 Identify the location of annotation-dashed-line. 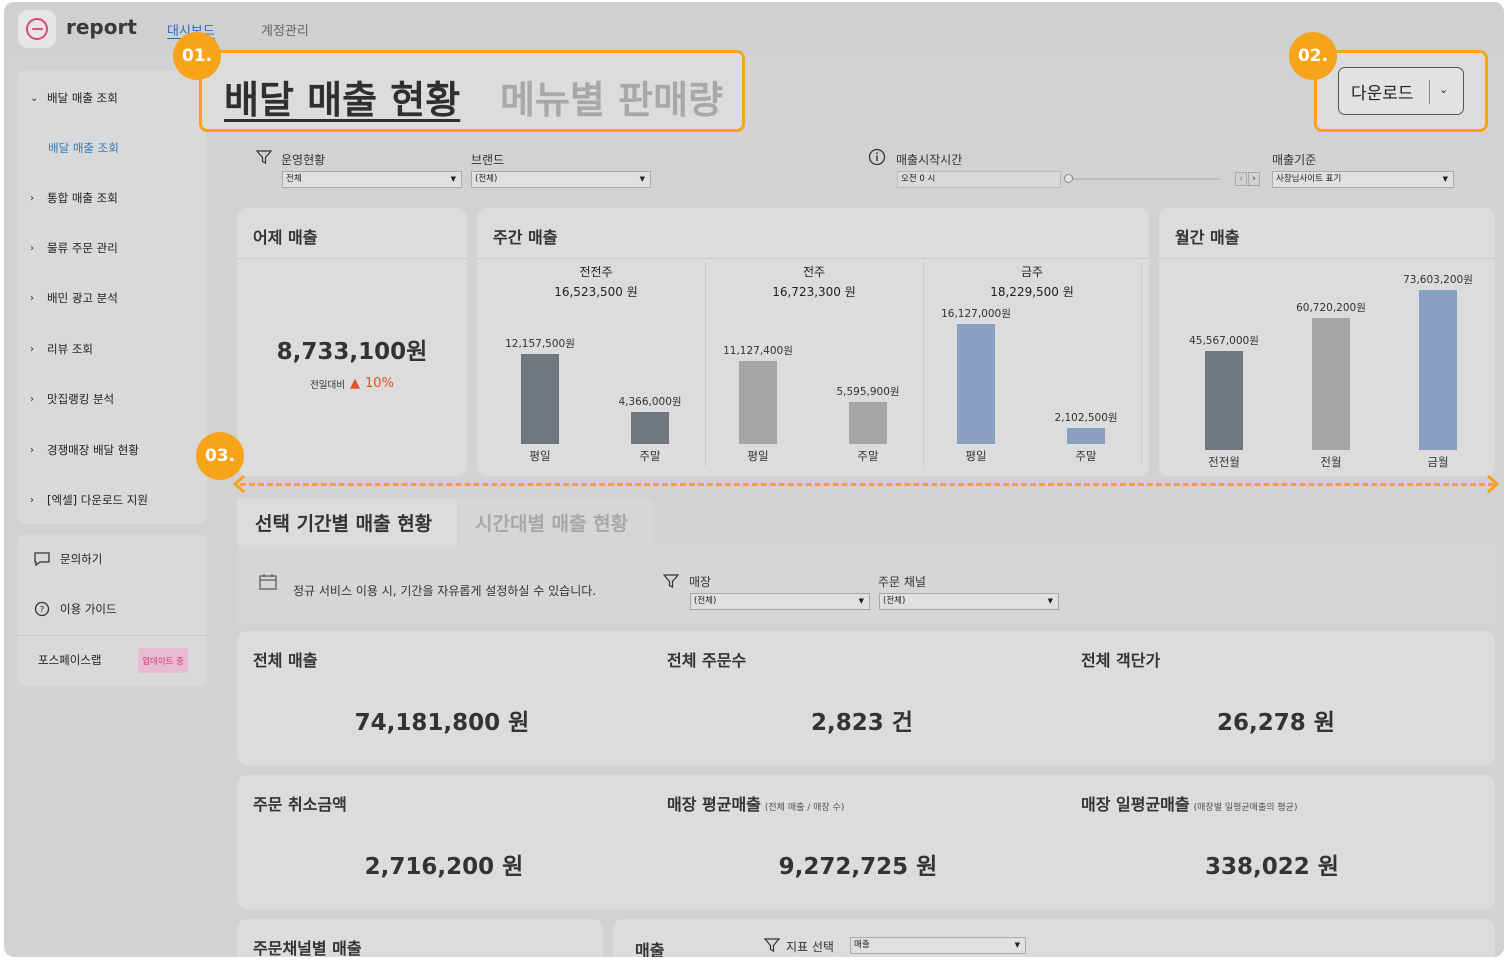
(867, 484).